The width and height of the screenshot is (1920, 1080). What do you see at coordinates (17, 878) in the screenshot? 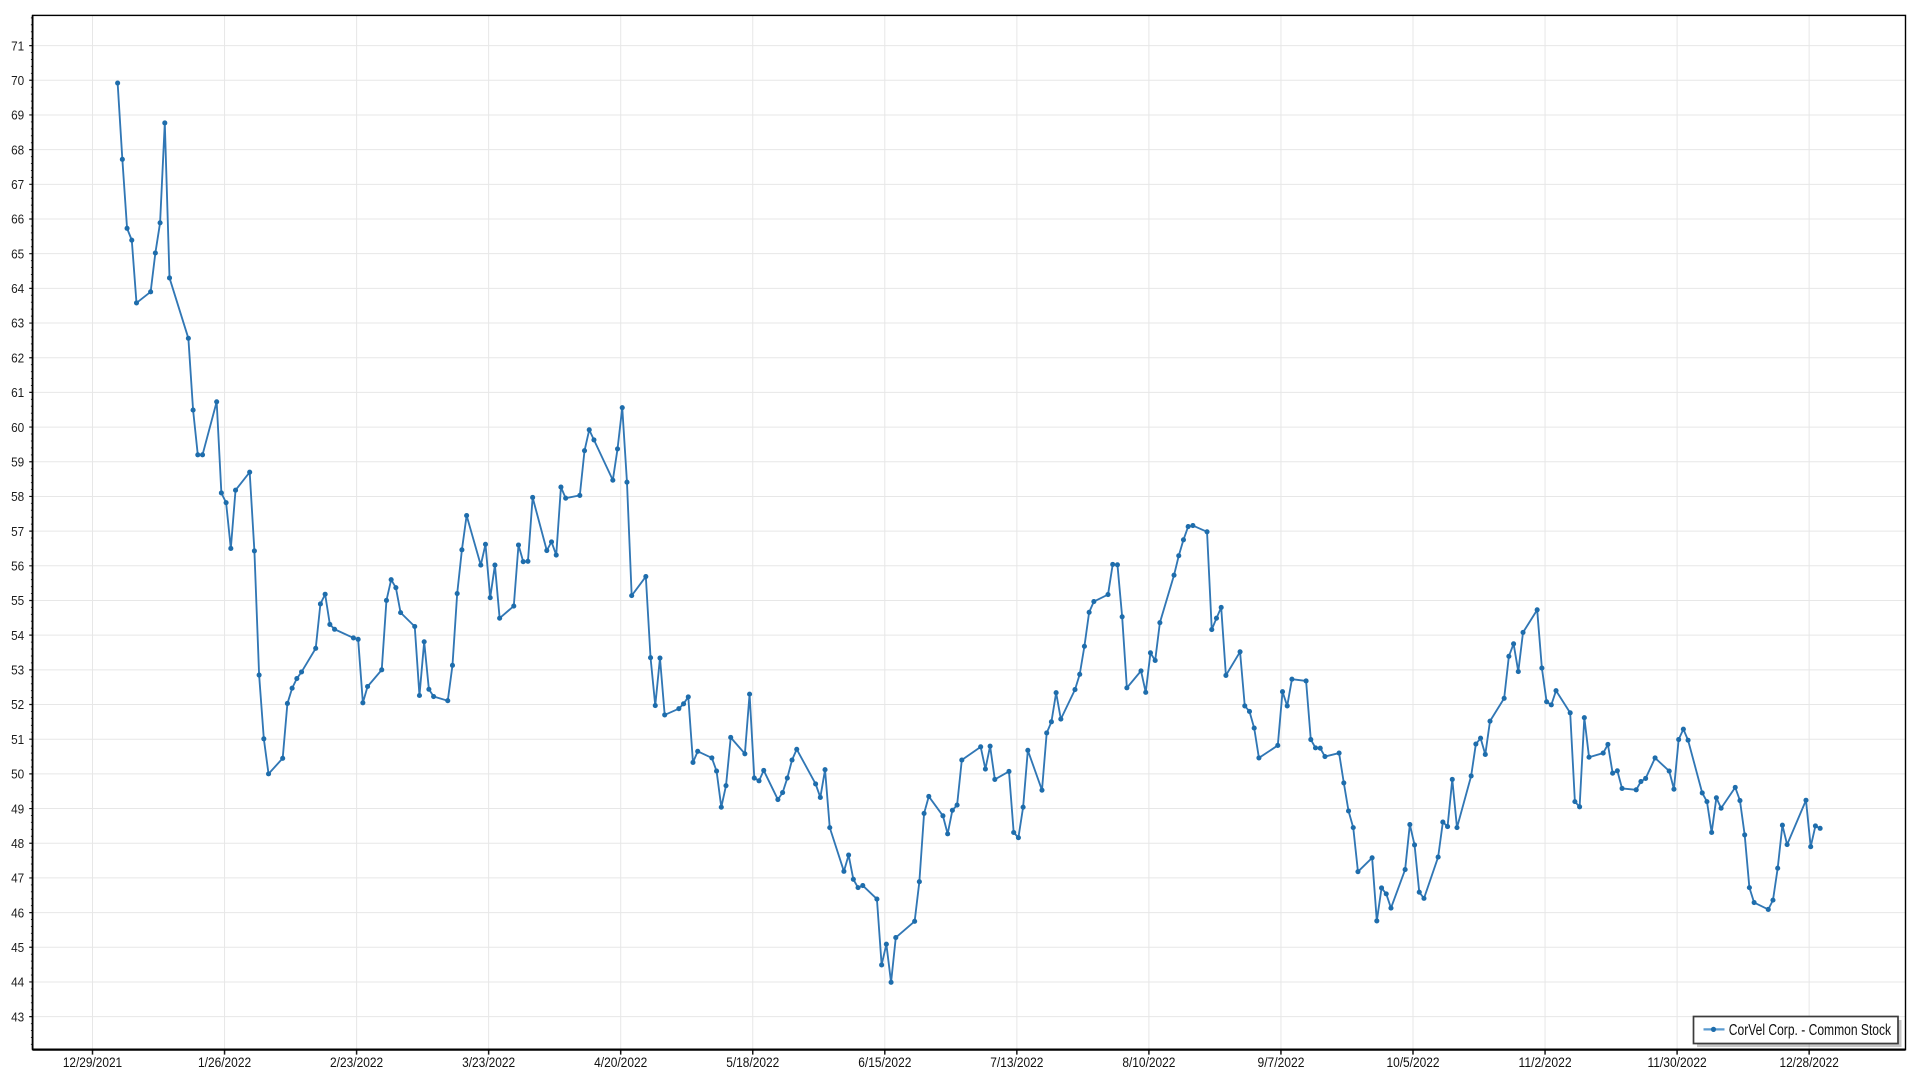
I see `svg-text: 47` at bounding box center [17, 878].